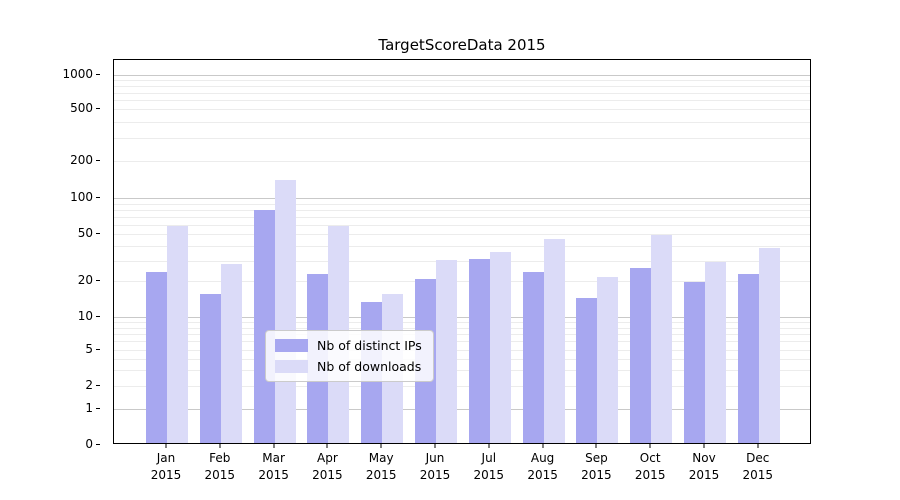 The image size is (900, 500). I want to click on bar-downloads-jul, so click(500, 347).